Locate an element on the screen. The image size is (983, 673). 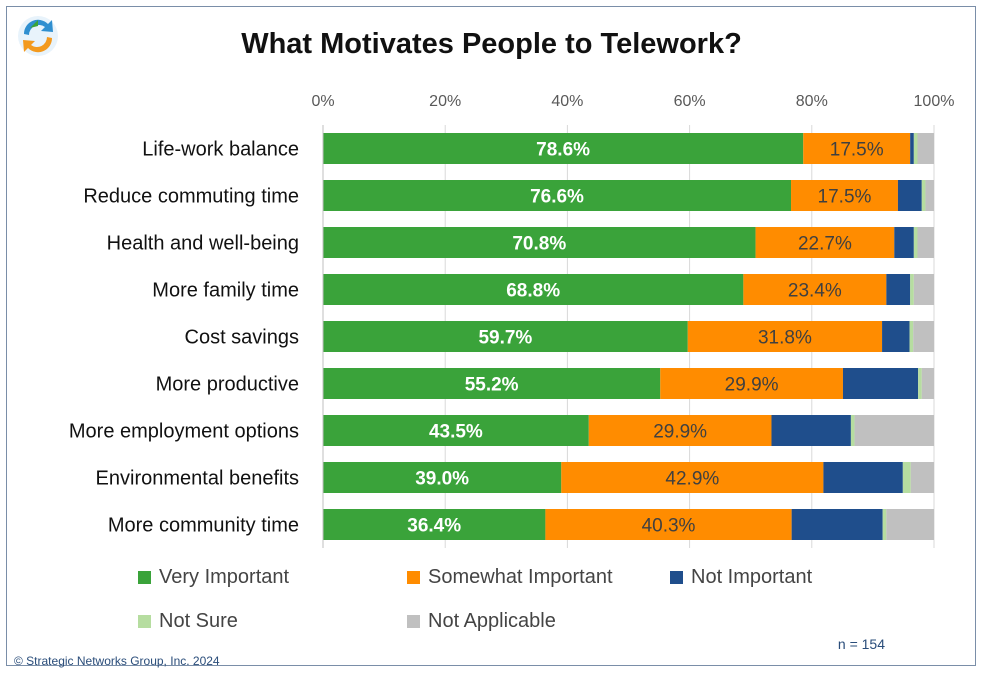
legend-item-not-important: Not Important is located at coordinates (741, 577).